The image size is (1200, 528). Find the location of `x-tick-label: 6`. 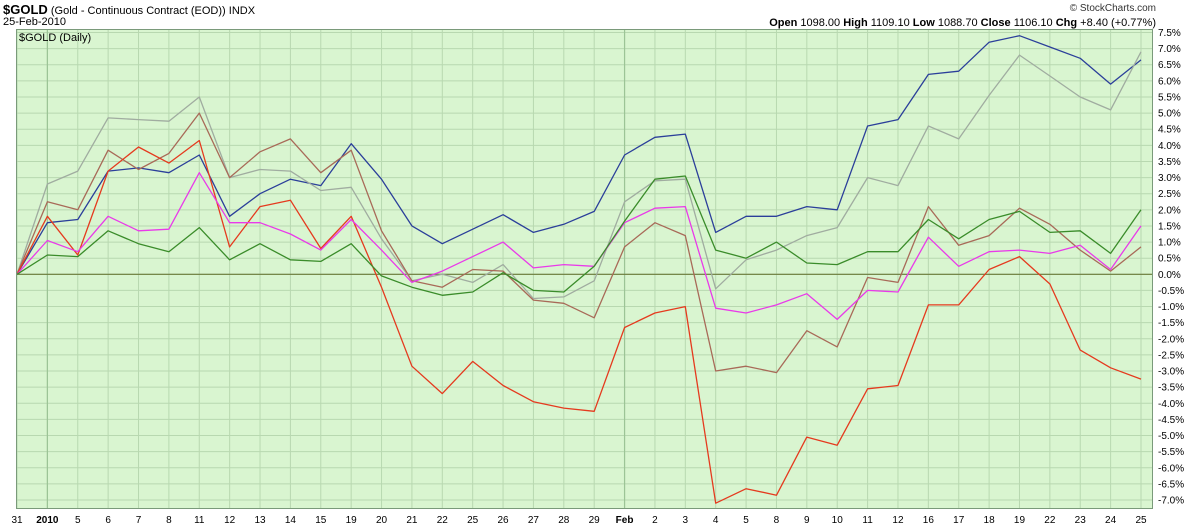

x-tick-label: 6 is located at coordinates (108, 520).